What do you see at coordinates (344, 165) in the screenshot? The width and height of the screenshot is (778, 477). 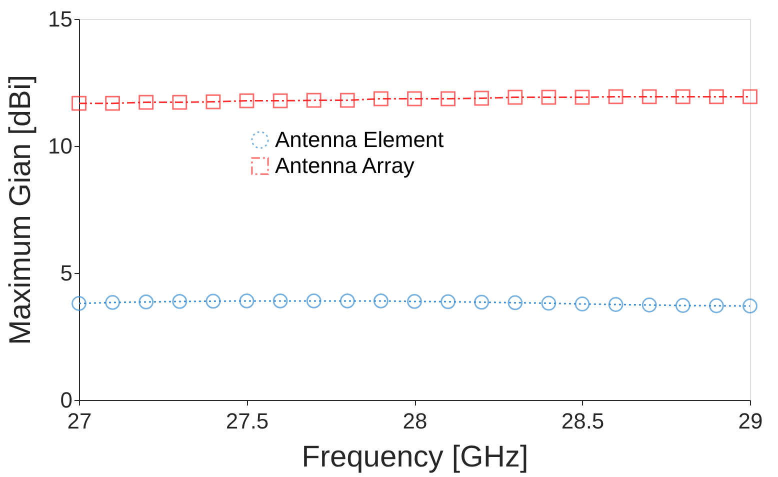 I see `legend-label: Antenna Array` at bounding box center [344, 165].